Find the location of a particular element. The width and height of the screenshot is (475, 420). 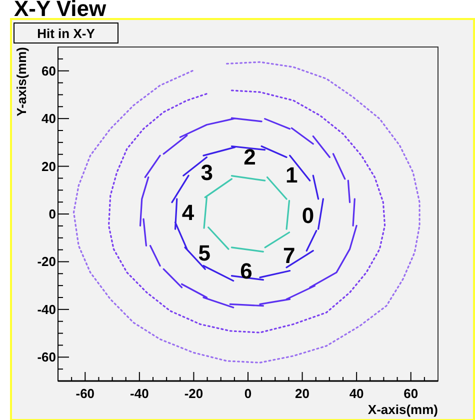

annotation: 1 is located at coordinates (292, 175).